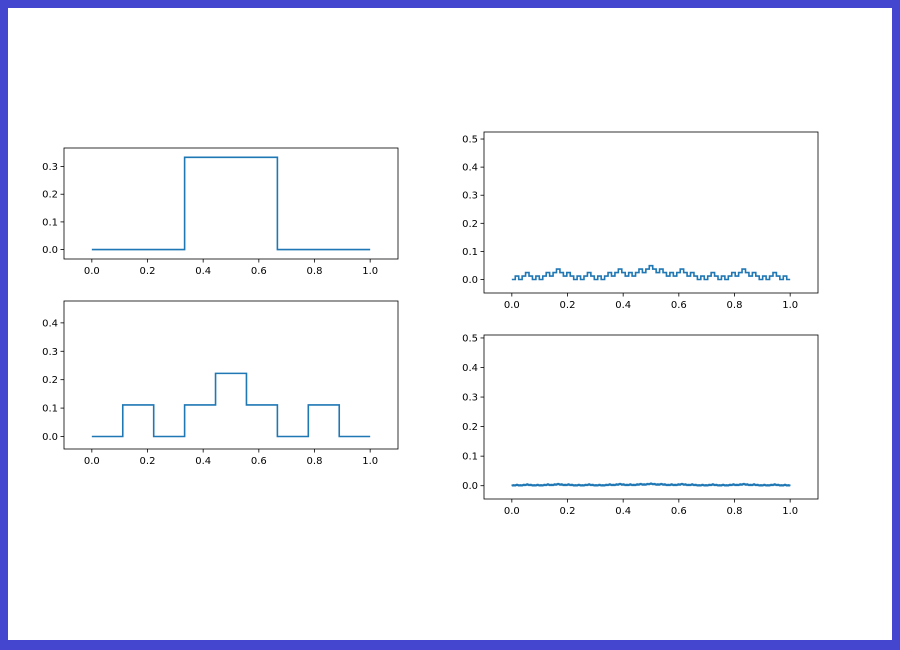 The width and height of the screenshot is (900, 650). I want to click on axes-3: 0.0 0.2 0.4 0.6 0.8 1.0 0.0 0.1 0.2 0.3 0.4 0.5, so click(640, 221).